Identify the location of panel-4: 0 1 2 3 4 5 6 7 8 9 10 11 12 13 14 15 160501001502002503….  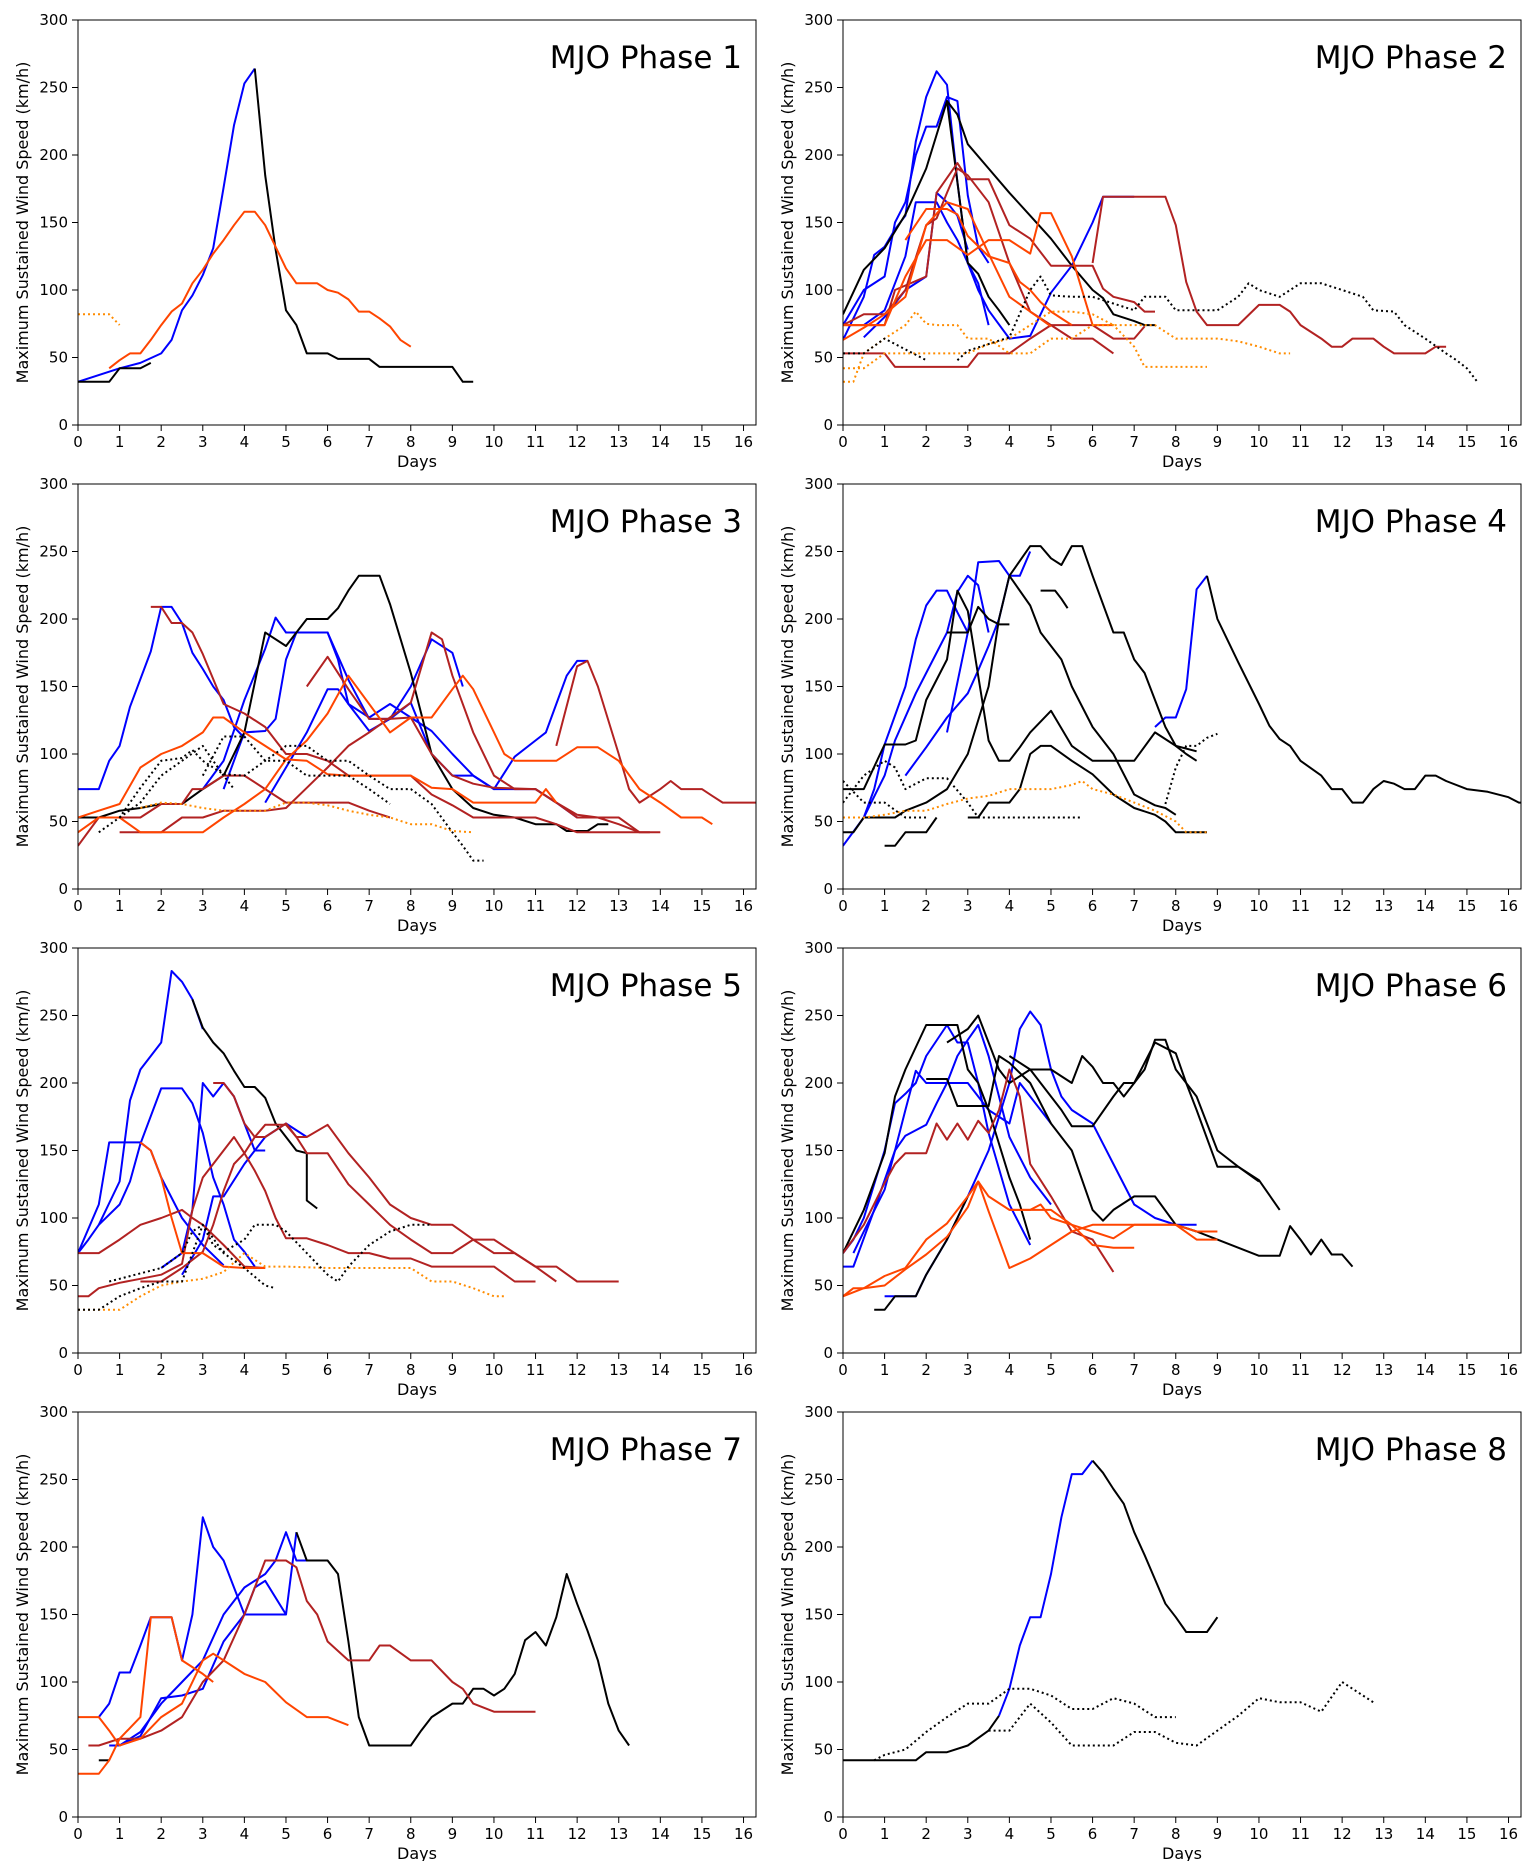
(1150, 705).